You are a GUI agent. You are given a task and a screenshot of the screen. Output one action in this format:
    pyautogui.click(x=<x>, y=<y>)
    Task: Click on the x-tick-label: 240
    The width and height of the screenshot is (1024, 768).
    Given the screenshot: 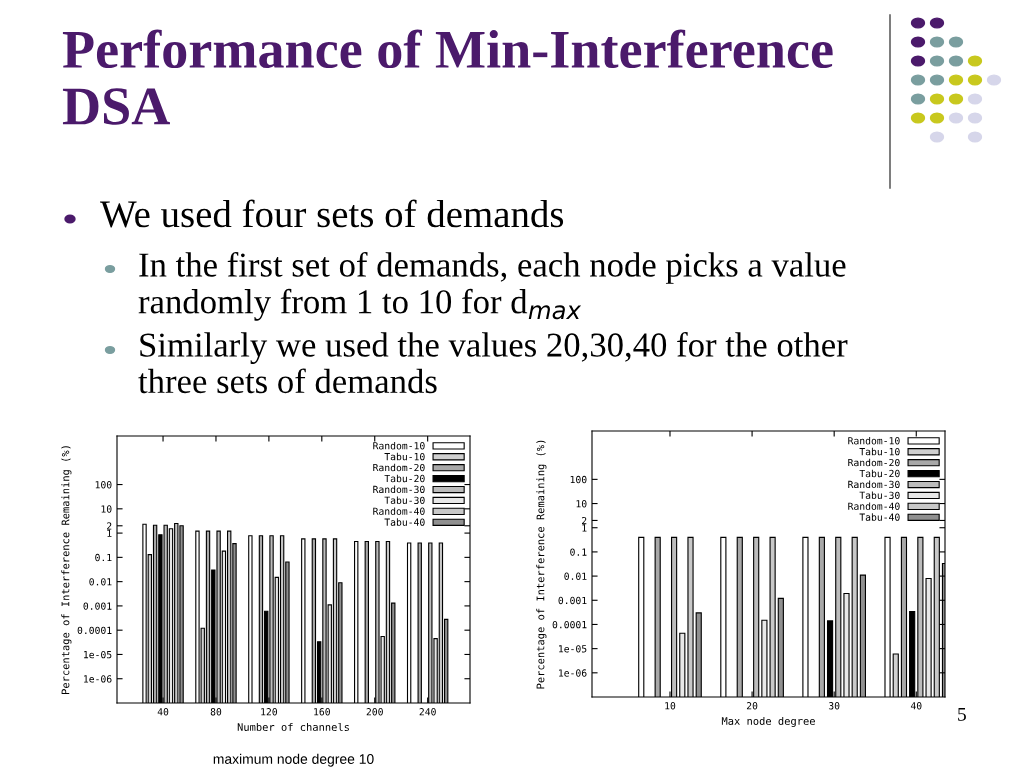 What is the action you would take?
    pyautogui.click(x=427, y=712)
    